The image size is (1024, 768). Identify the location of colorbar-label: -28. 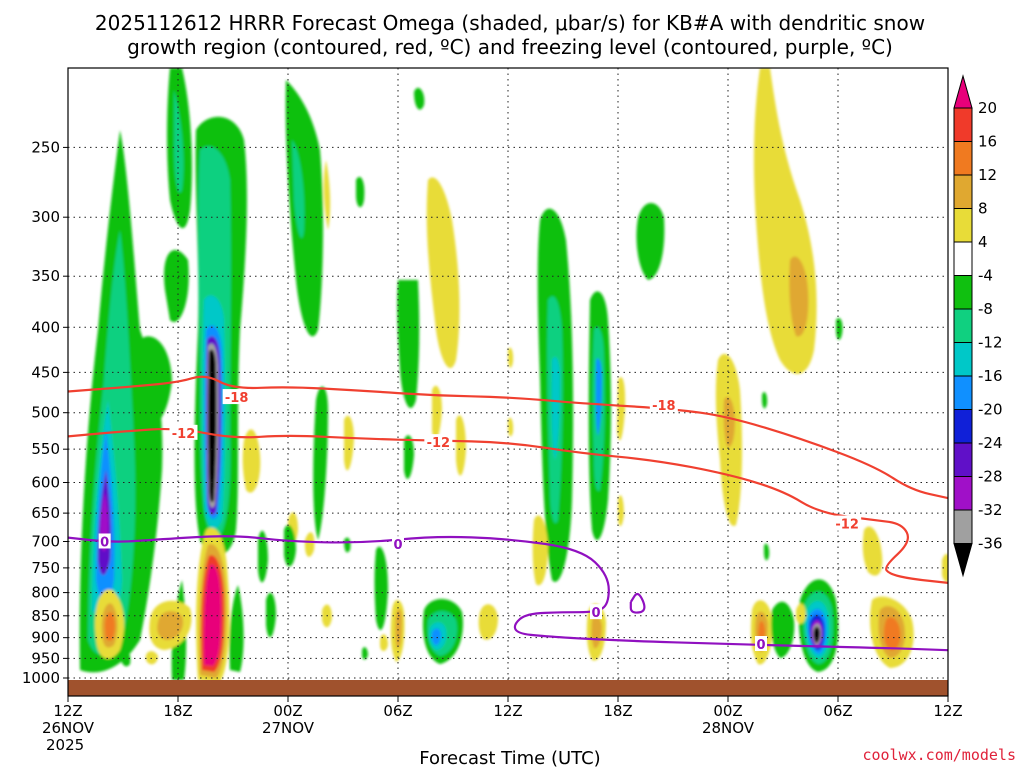
(990, 477).